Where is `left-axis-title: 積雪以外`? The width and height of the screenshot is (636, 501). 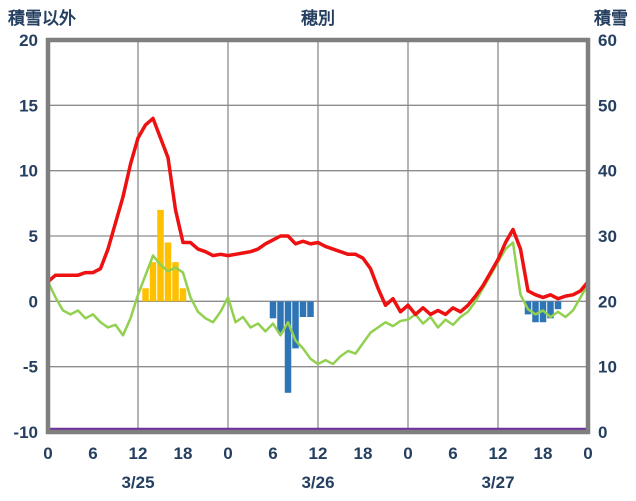
left-axis-title: 積雪以外 is located at coordinates (42, 18).